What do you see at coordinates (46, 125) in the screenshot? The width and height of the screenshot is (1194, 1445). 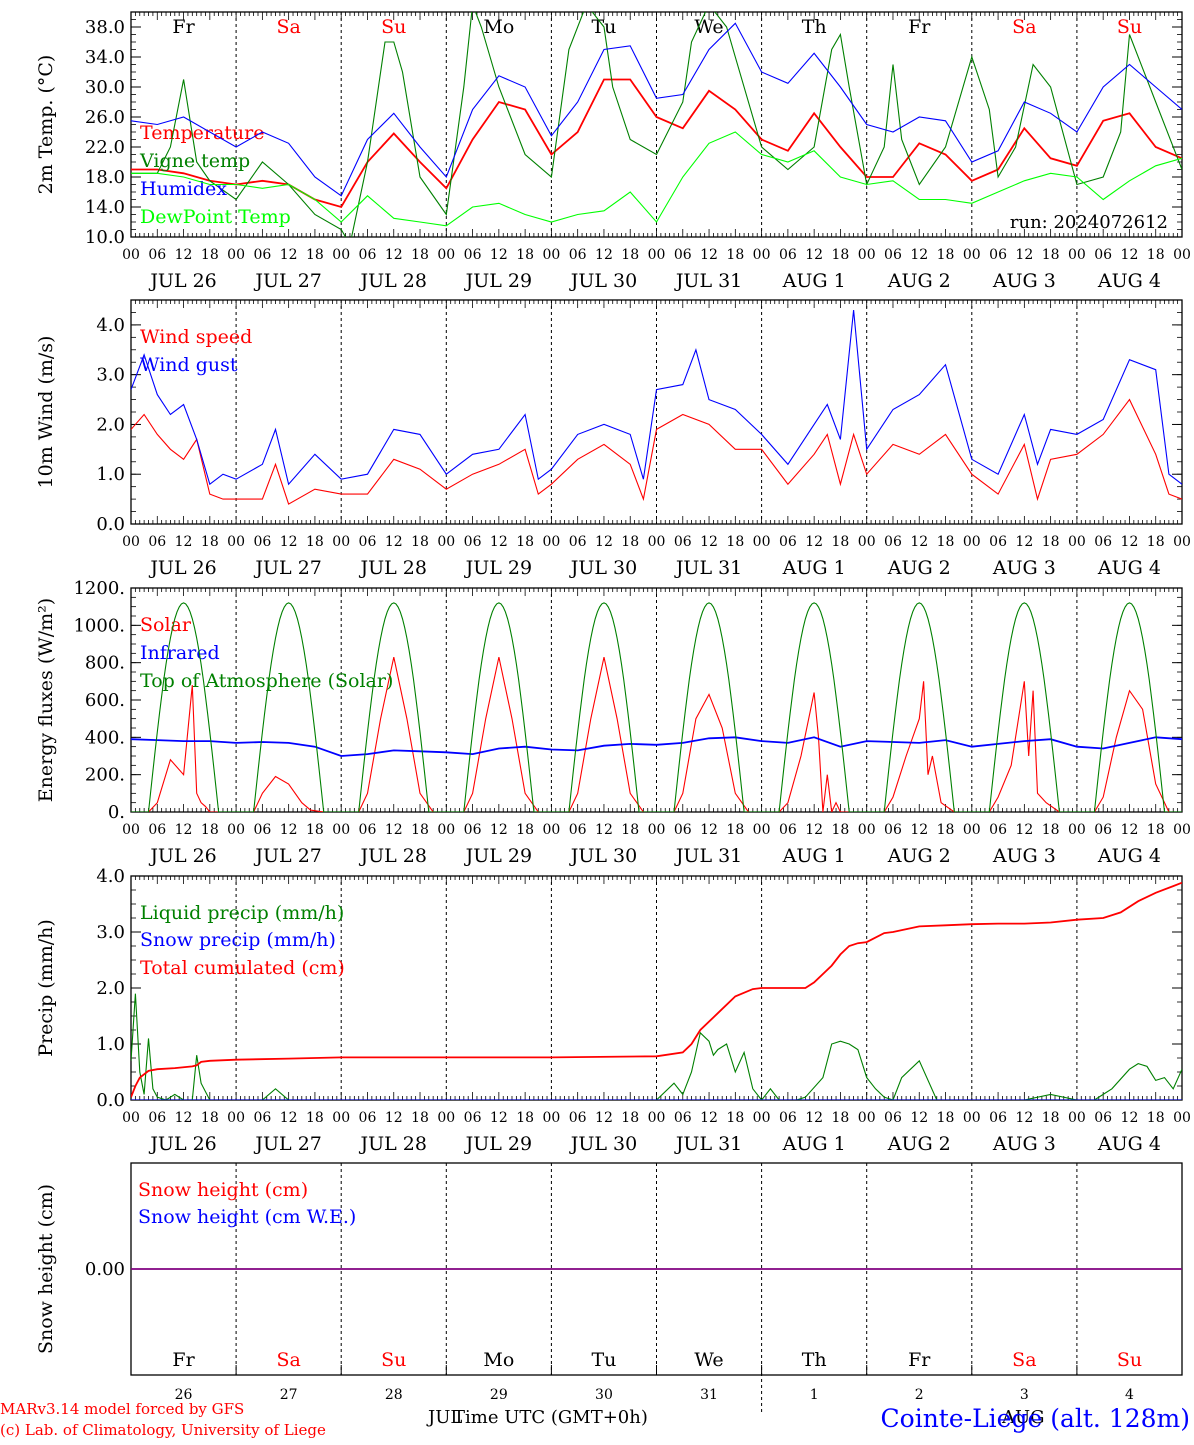 I see `y-axis-title: 2m Temp. (°C)` at bounding box center [46, 125].